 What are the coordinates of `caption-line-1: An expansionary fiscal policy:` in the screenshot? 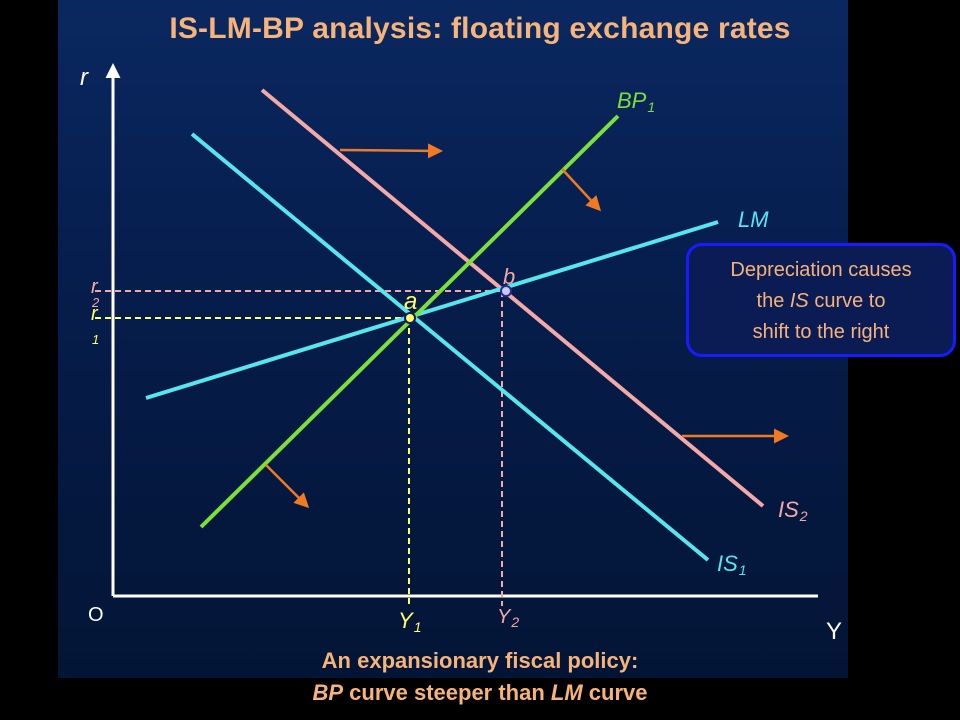 It's located at (480, 660).